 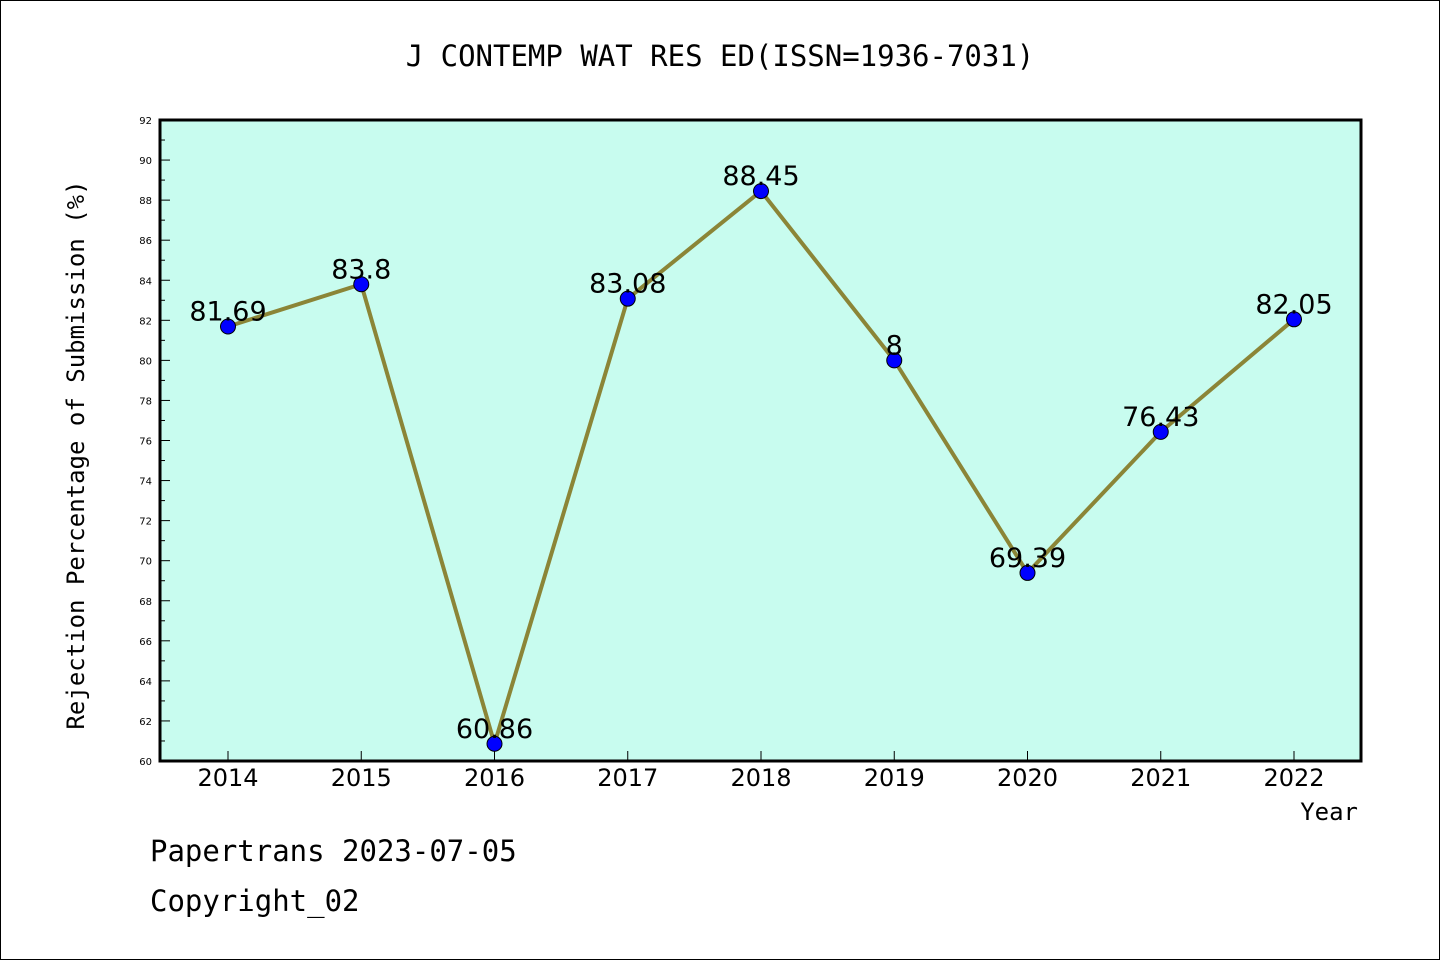 What do you see at coordinates (361, 778) in the screenshot?
I see `x-tick-label: 2015` at bounding box center [361, 778].